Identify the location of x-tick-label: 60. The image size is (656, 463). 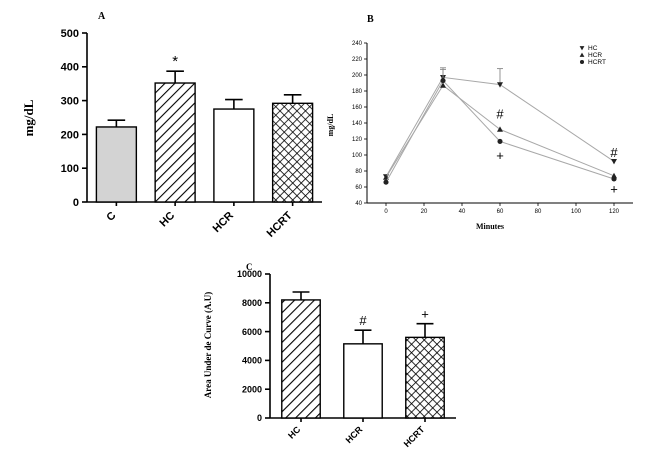
(500, 212).